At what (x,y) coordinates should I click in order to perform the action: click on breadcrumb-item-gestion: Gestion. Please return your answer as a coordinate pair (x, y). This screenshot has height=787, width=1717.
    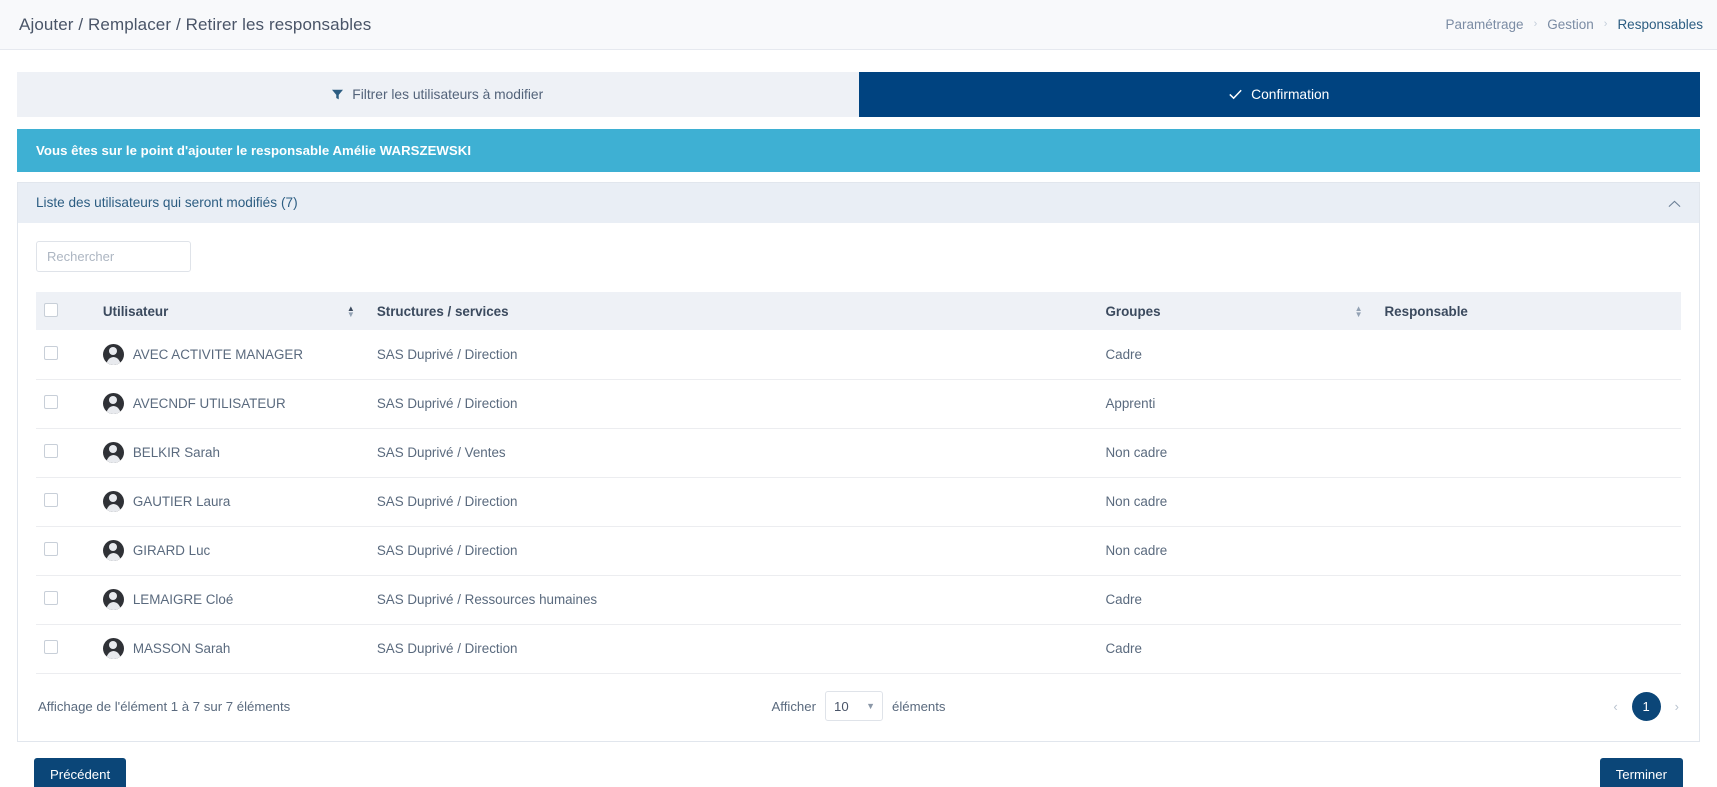
    Looking at the image, I should click on (1570, 24).